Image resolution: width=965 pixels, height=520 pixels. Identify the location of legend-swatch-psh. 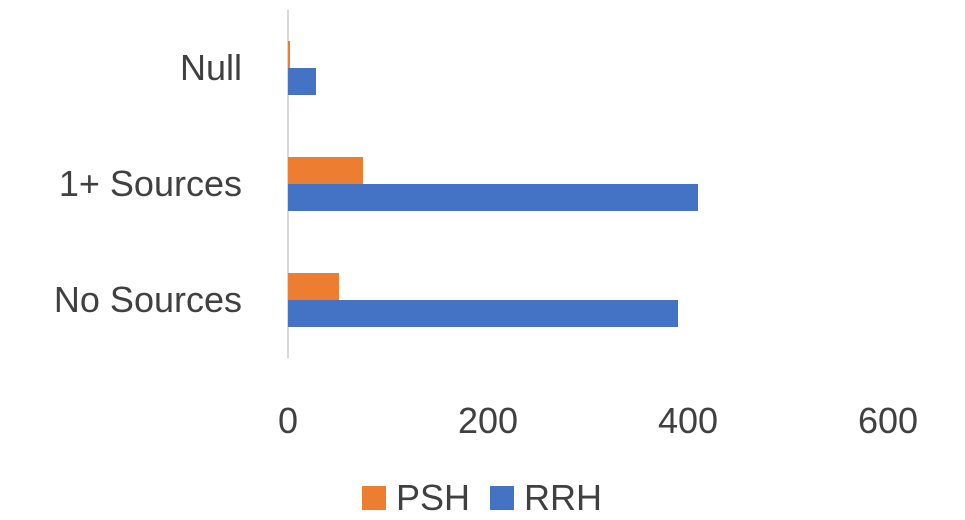
(374, 498).